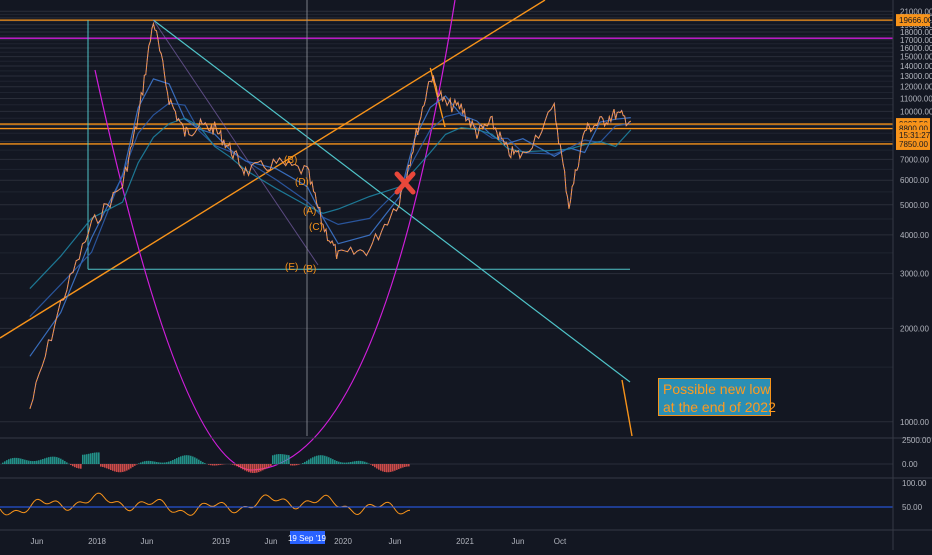 The height and width of the screenshot is (555, 932). I want to click on time-tick-label: 2018, so click(97, 541).